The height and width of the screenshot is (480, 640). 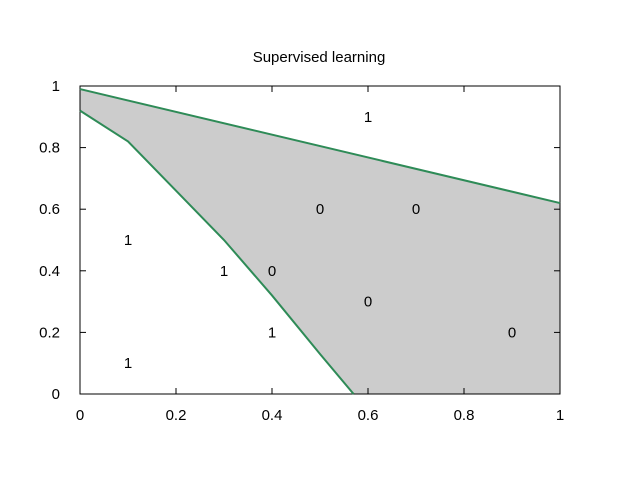 What do you see at coordinates (80, 415) in the screenshot?
I see `x-tick-label: 0` at bounding box center [80, 415].